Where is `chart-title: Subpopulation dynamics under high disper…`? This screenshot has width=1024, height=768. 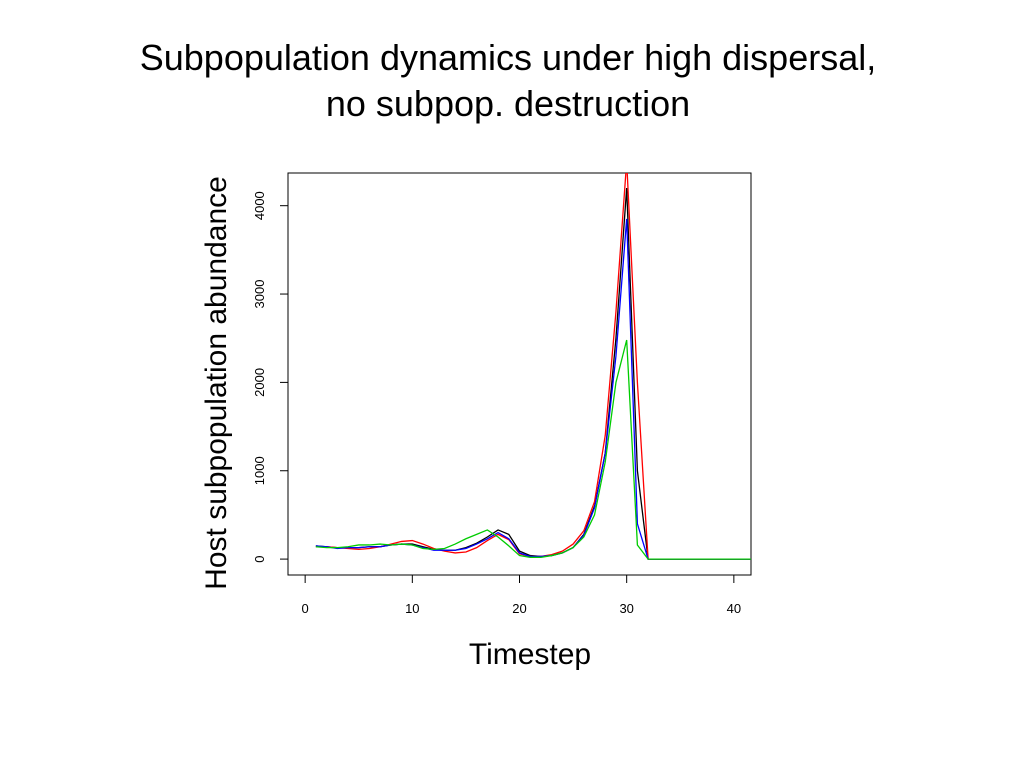
chart-title: Subpopulation dynamics under high disper… is located at coordinates (508, 57).